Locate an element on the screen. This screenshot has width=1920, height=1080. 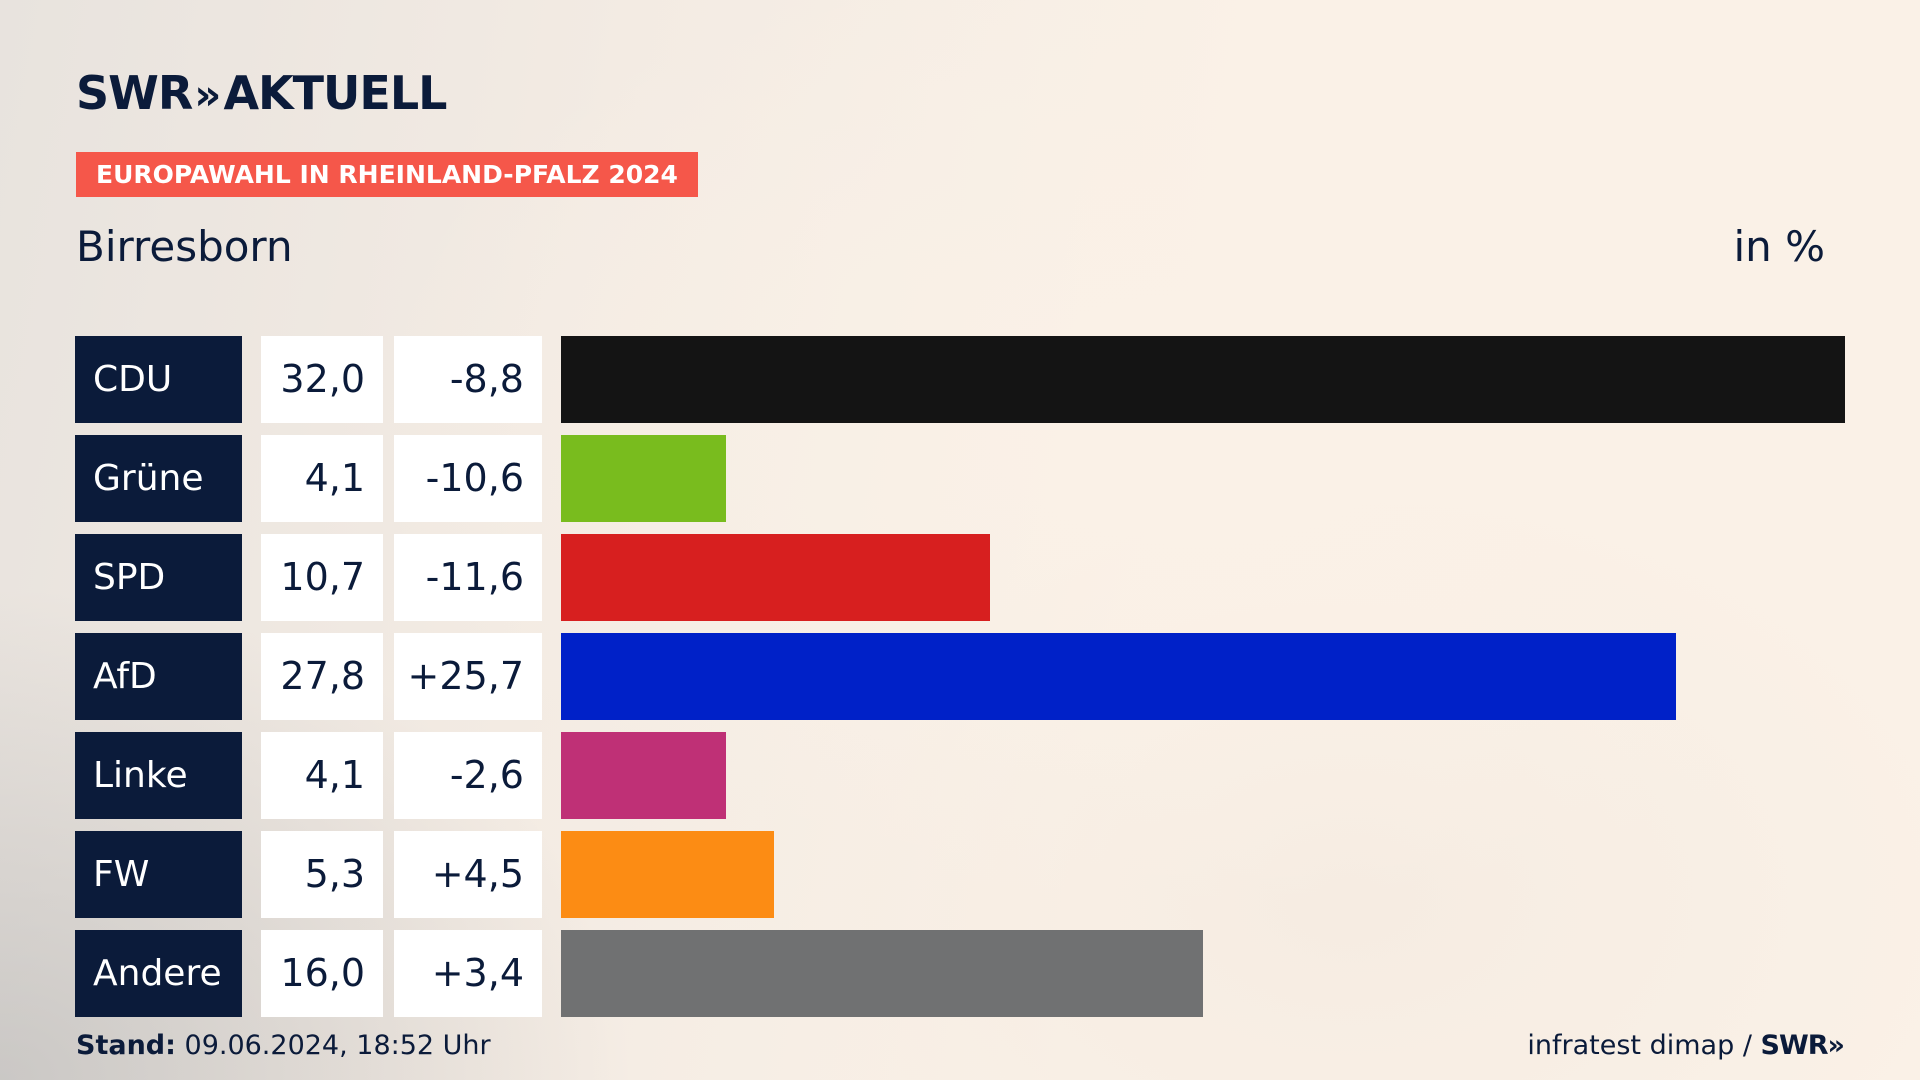
change-value: -2,6 is located at coordinates (468, 775).